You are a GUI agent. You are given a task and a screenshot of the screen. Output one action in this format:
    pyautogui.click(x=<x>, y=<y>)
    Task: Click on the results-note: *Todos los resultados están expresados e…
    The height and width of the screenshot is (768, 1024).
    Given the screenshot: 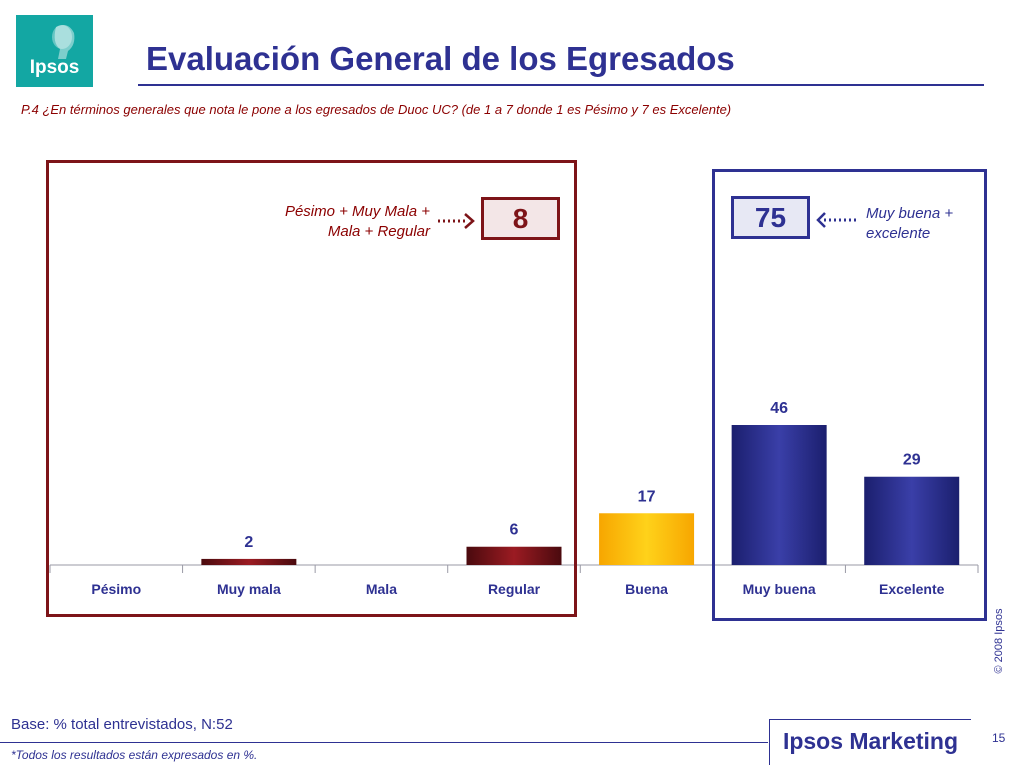 What is the action you would take?
    pyautogui.click(x=134, y=755)
    